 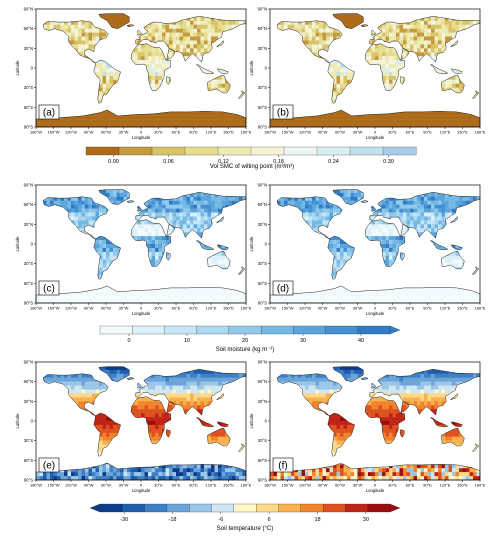 I want to click on colorbar-tick-label: 0.24, so click(x=333, y=162).